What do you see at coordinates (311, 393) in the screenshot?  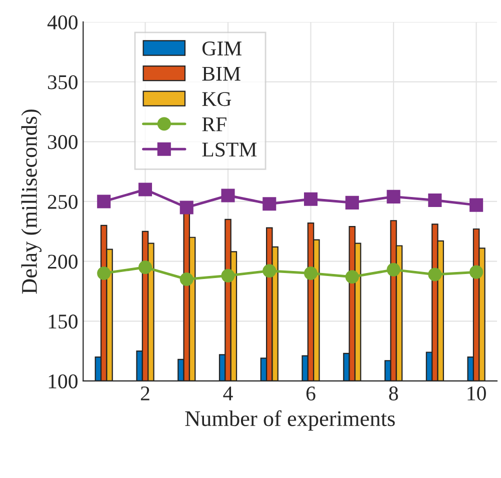 I see `x-tick-label: 6` at bounding box center [311, 393].